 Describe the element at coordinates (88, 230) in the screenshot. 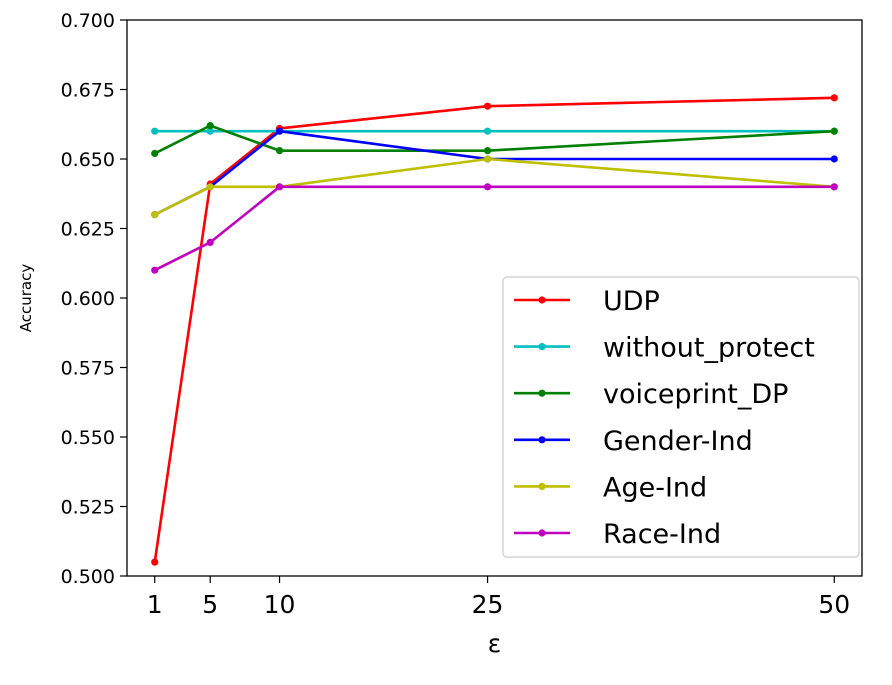

I see `y-tick-label: 0.625` at that location.